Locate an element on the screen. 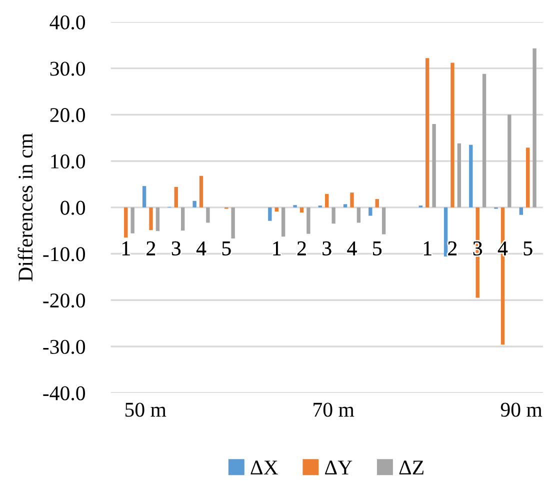 Image resolution: width=554 pixels, height=488 pixels. text: 50 m is located at coordinates (145, 409).